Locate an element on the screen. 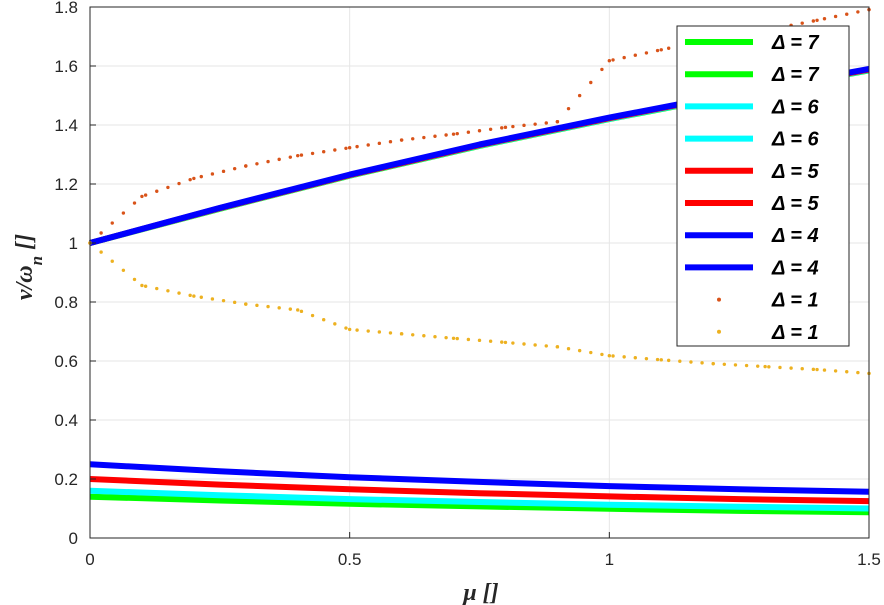 The height and width of the screenshot is (605, 884). y-tick-label: 1.2 is located at coordinates (66, 184).